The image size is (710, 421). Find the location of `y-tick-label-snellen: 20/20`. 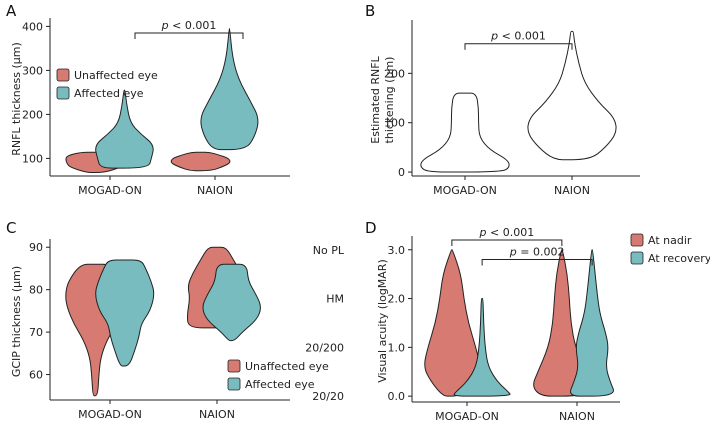

y-tick-label-snellen: 20/20 is located at coordinates (328, 396).